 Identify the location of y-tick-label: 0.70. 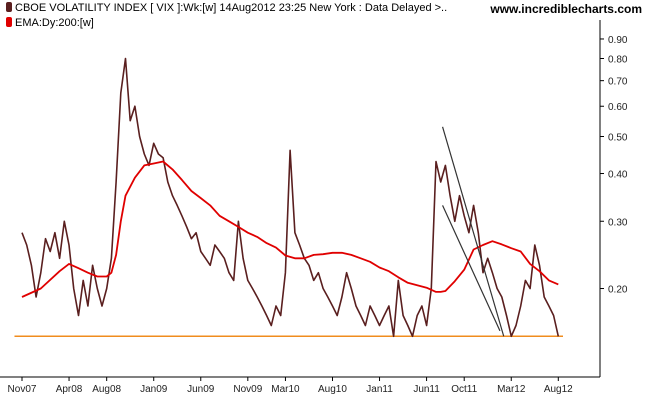
(618, 82).